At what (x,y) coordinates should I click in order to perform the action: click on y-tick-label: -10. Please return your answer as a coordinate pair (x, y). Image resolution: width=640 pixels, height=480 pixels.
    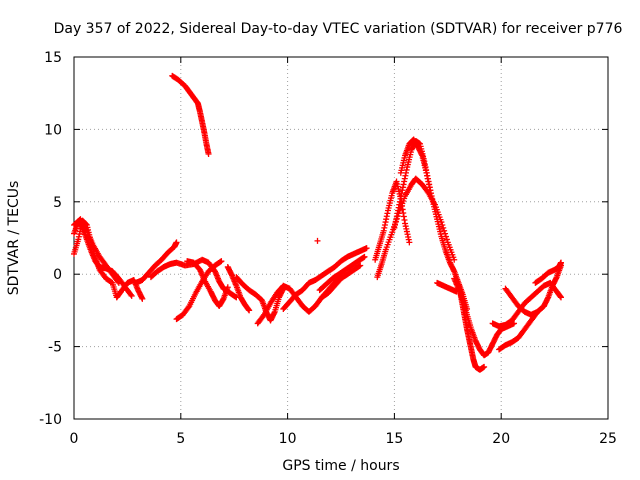
    Looking at the image, I should click on (50, 420).